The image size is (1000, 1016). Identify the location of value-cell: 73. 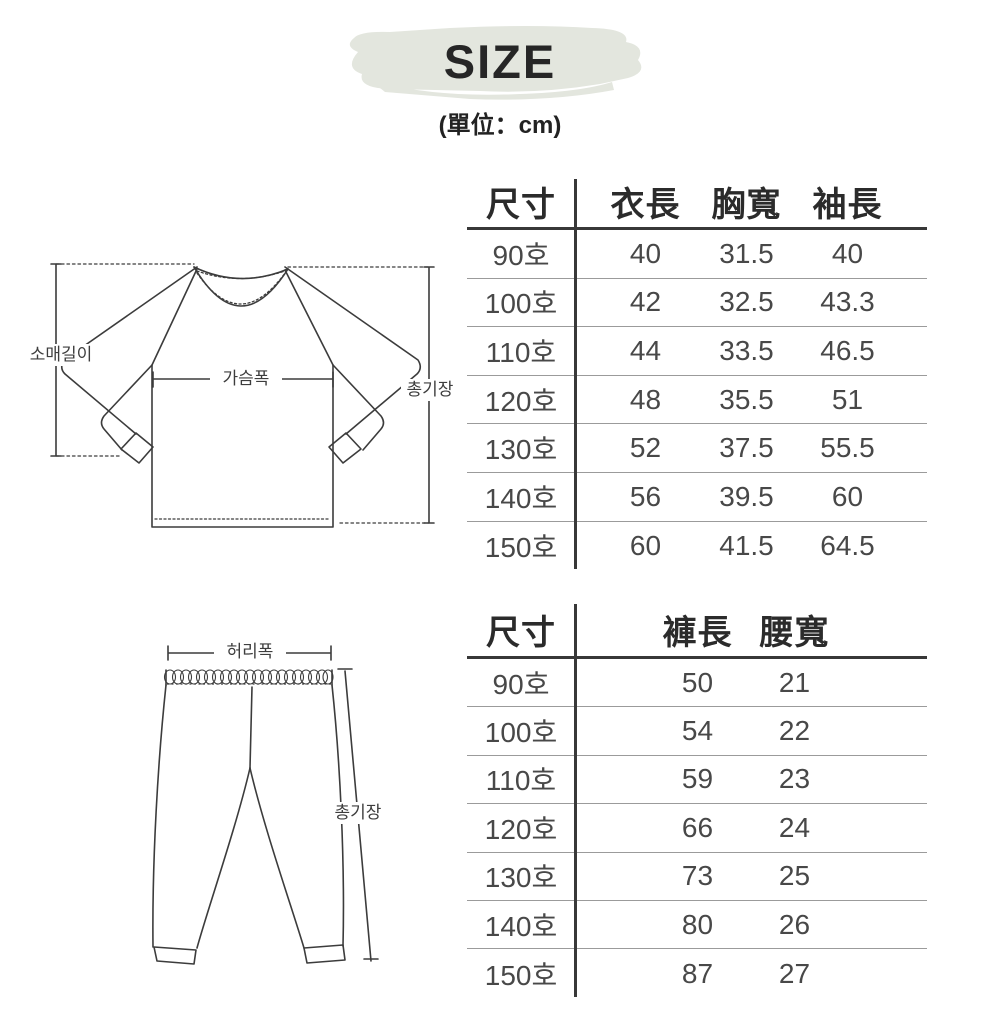
(697, 876).